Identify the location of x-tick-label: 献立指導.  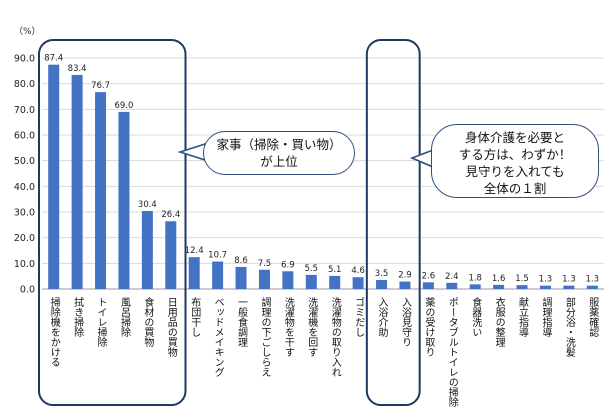
(523, 316).